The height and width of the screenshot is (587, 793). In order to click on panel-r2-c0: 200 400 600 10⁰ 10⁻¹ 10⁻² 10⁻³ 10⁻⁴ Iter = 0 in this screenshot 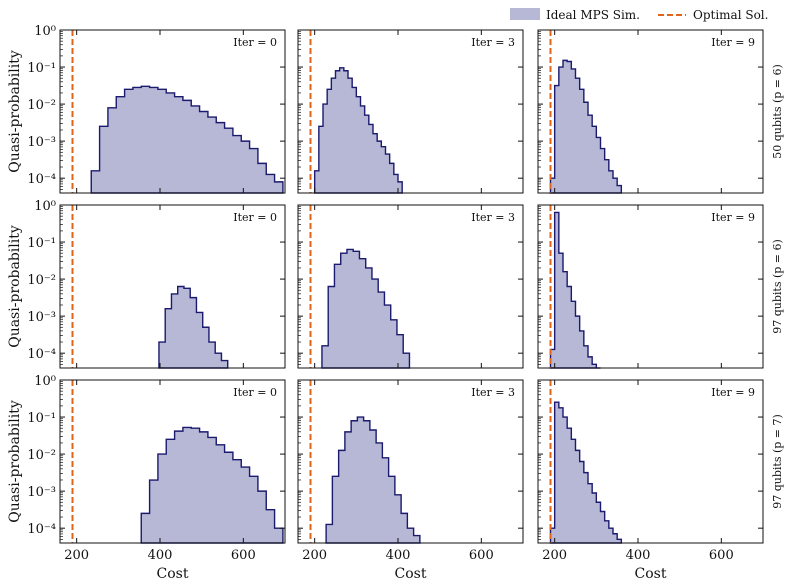, I will do `click(156, 468)`.